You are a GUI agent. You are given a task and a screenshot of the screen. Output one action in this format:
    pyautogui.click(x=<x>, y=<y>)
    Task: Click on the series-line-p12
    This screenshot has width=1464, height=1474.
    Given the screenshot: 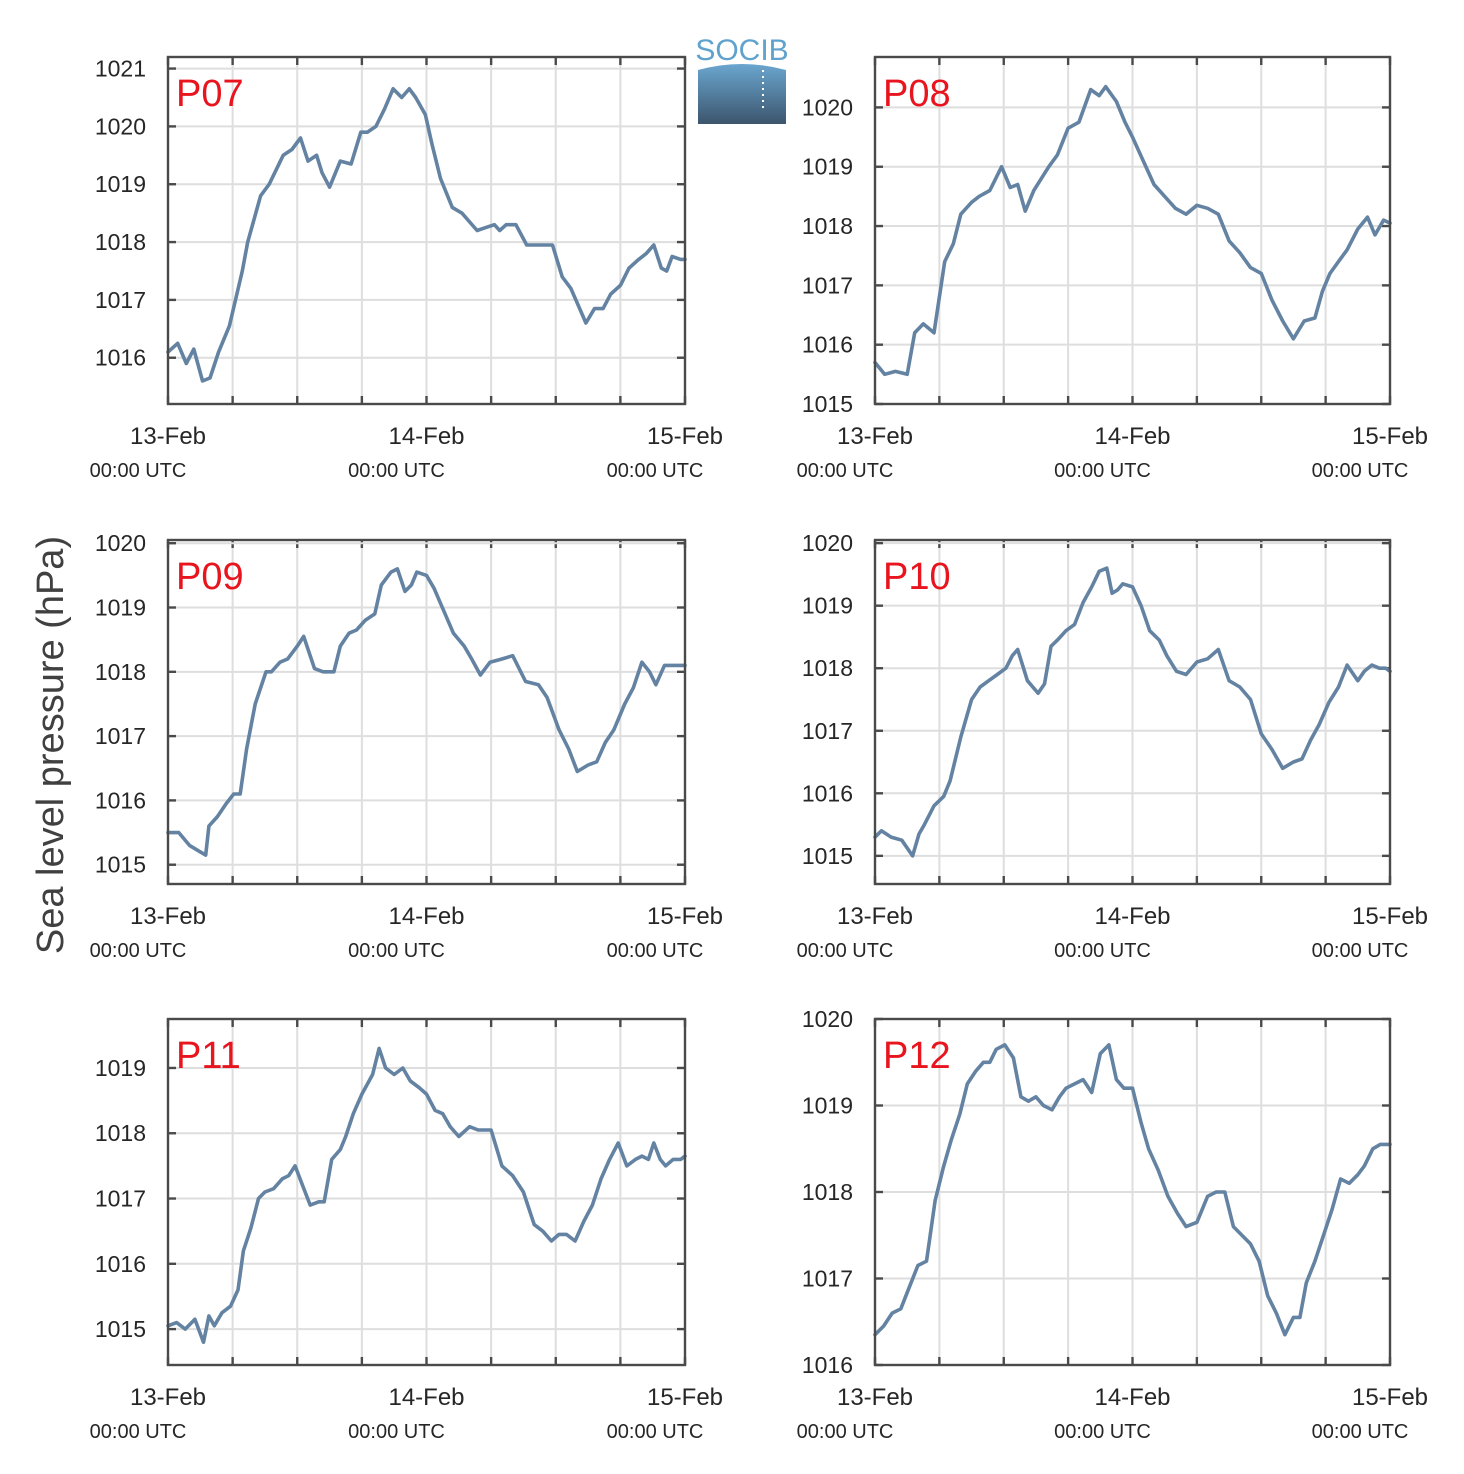 What is the action you would take?
    pyautogui.click(x=1132, y=1190)
    